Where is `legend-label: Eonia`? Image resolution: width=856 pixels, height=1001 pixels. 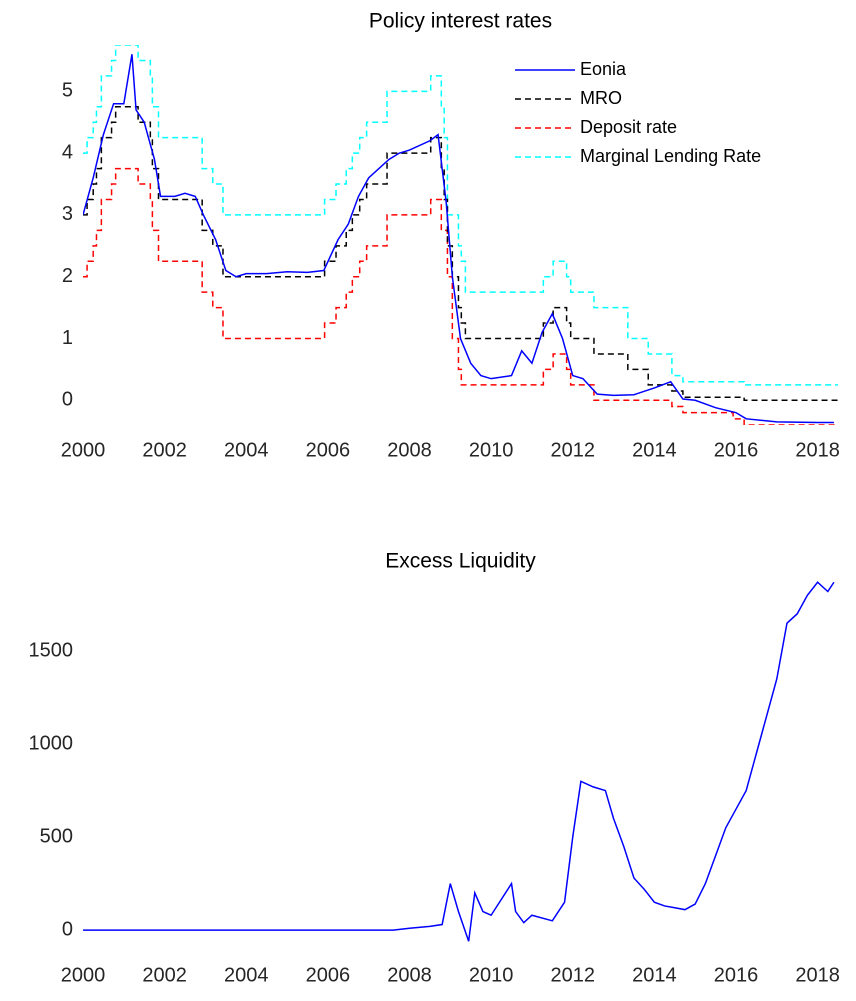 legend-label: Eonia is located at coordinates (603, 69).